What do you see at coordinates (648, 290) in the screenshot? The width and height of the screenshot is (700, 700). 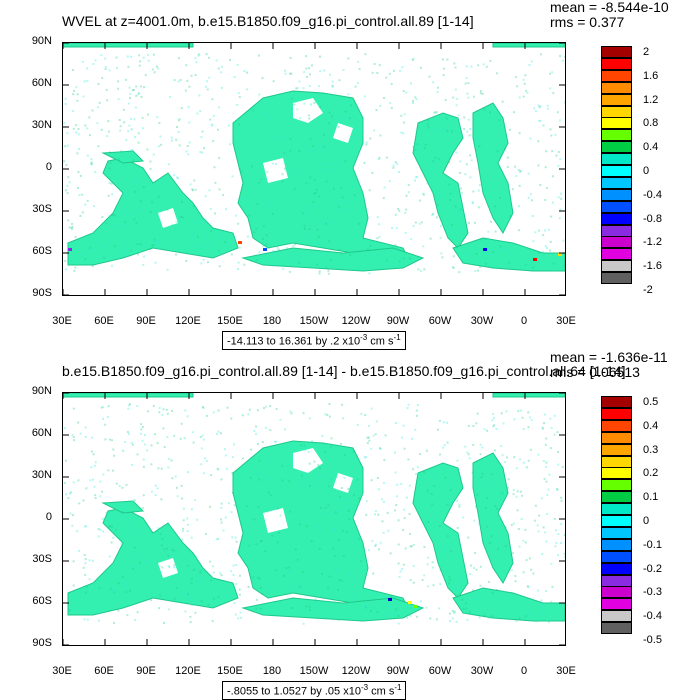 I see `colorbar-label: -2` at bounding box center [648, 290].